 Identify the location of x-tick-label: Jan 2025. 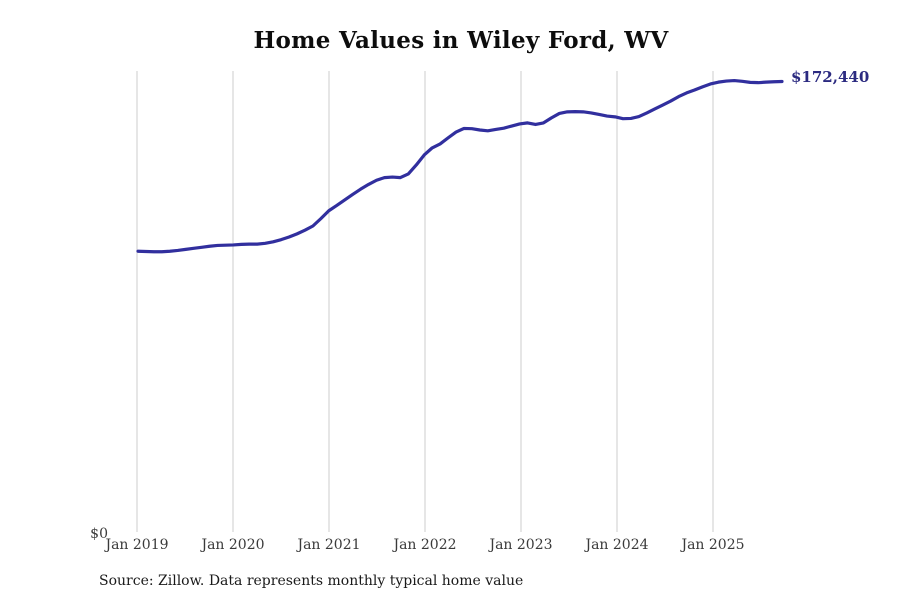
(713, 545).